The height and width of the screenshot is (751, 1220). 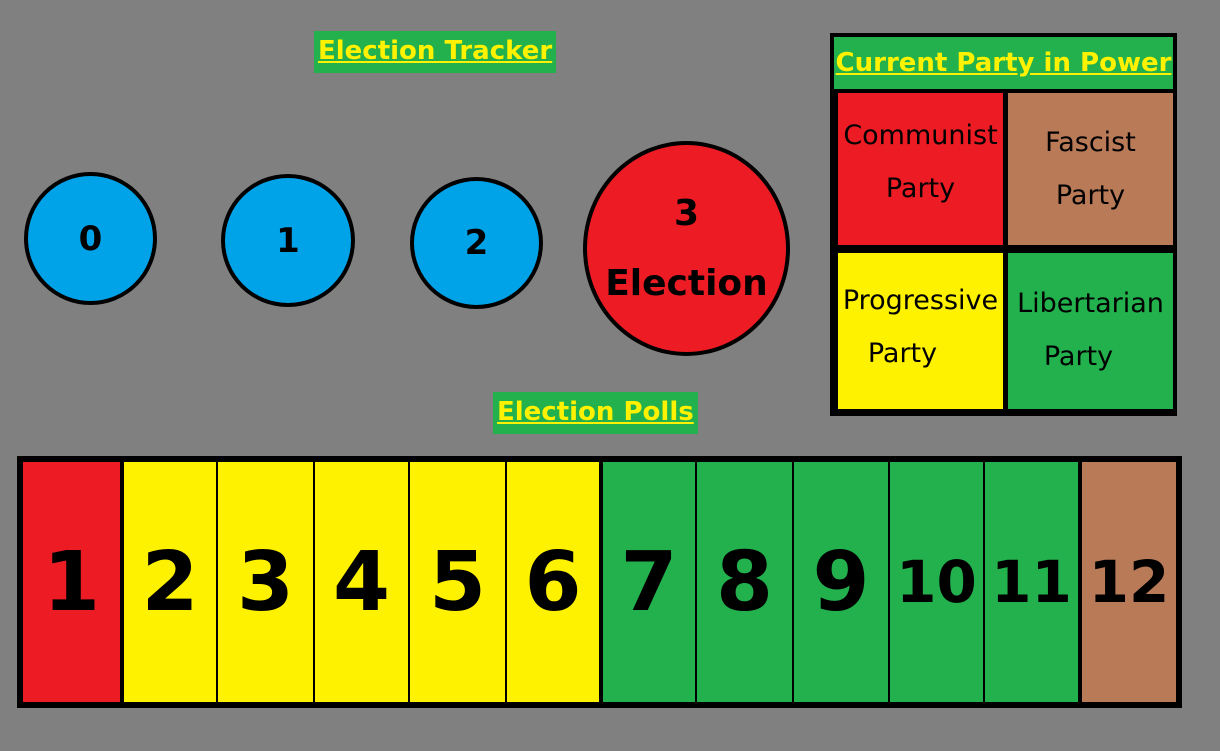 I want to click on poll-cell-12: 12, so click(x=1129, y=582).